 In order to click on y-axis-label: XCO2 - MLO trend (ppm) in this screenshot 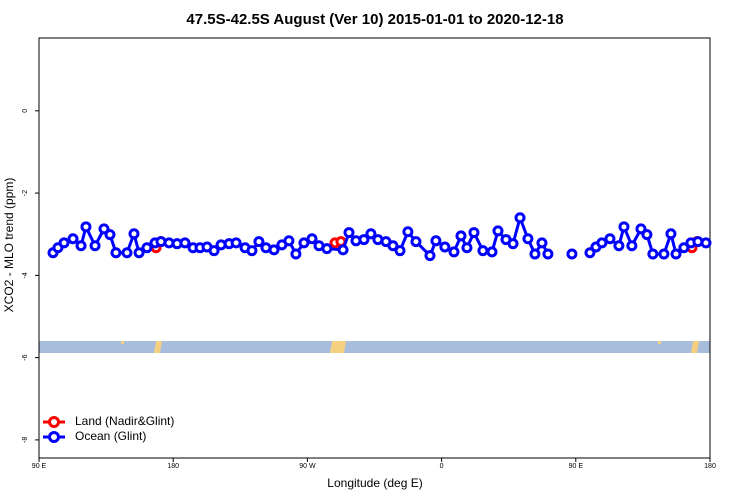, I will do `click(9, 245)`.